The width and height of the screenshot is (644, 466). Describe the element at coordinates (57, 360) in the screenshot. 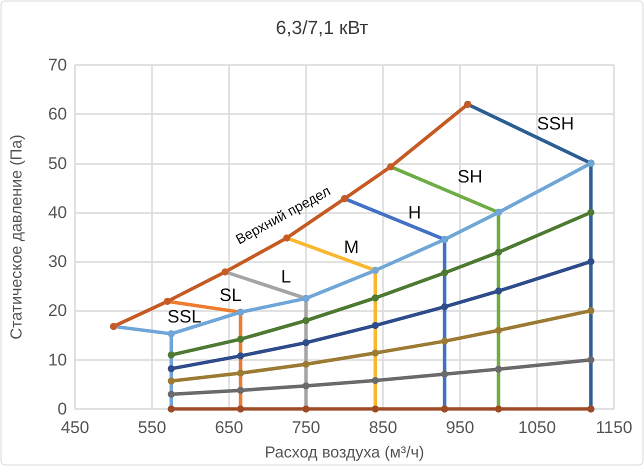

I see `y-tick-label: 10` at that location.